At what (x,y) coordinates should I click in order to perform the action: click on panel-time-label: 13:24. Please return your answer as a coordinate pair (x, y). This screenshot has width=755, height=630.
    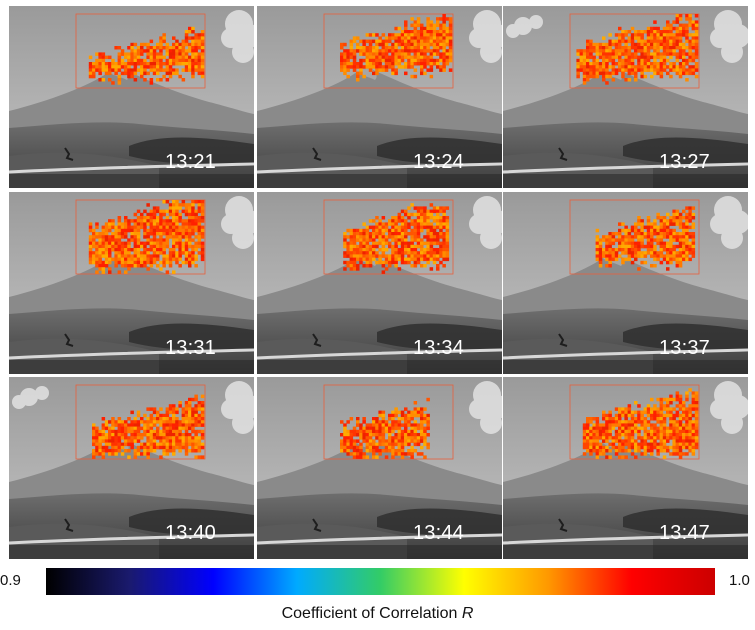
    Looking at the image, I should click on (438, 162).